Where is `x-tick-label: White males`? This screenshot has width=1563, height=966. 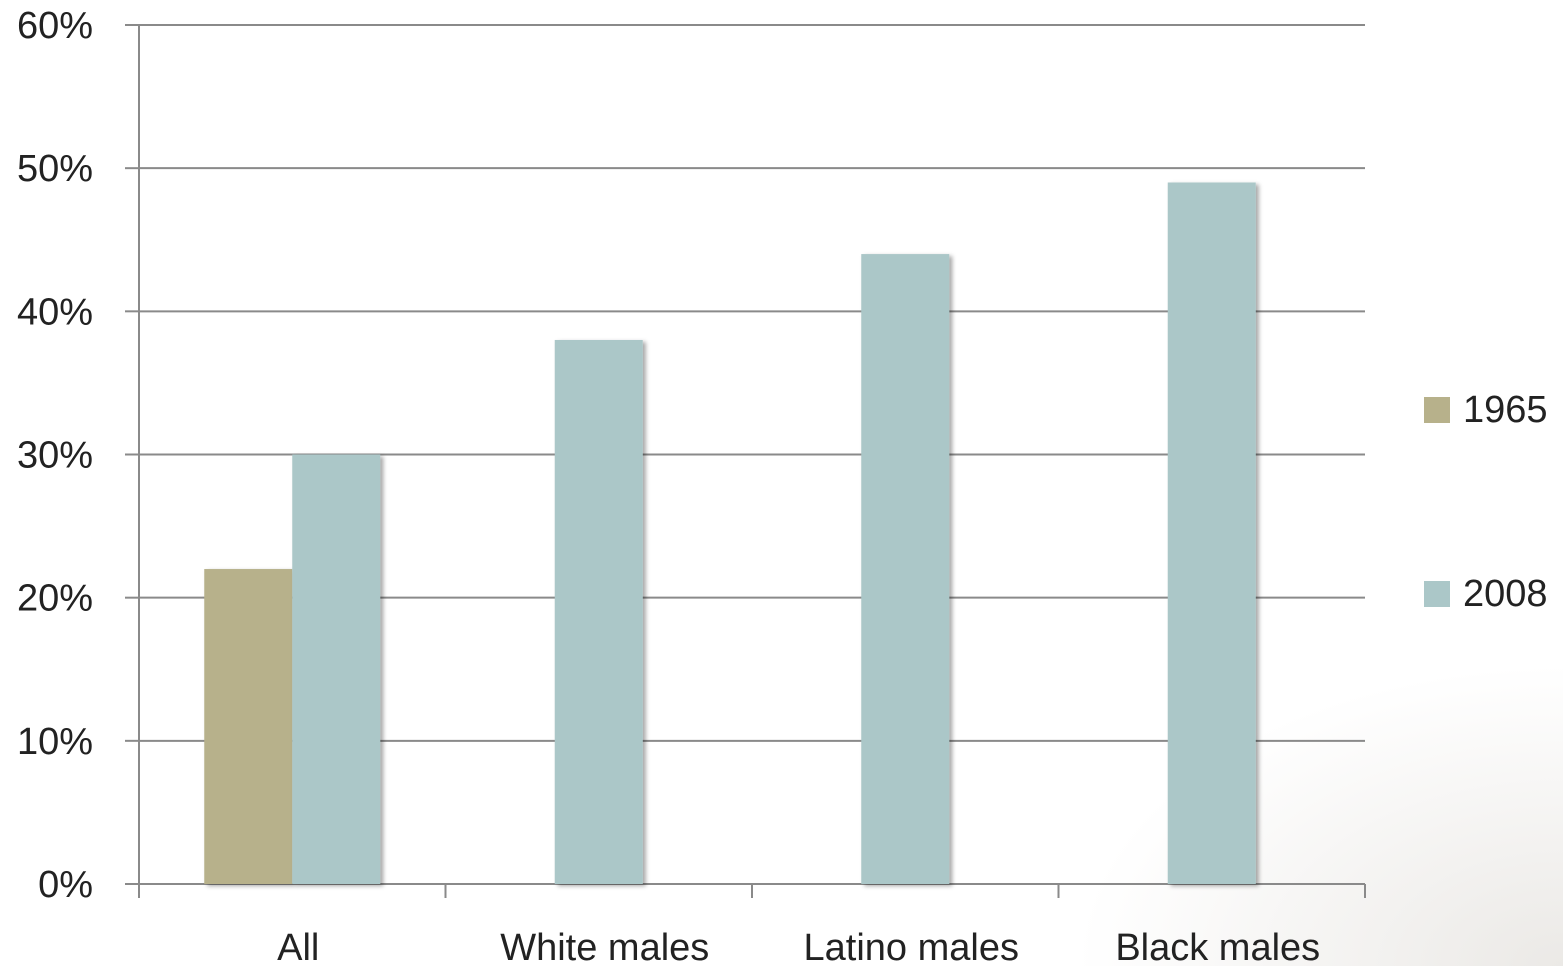 x-tick-label: White males is located at coordinates (604, 946).